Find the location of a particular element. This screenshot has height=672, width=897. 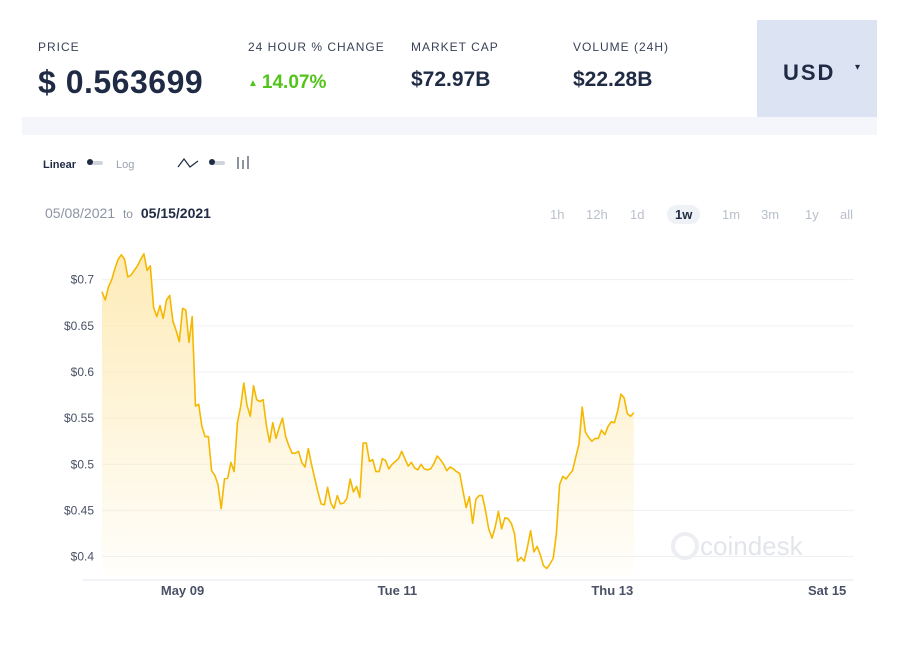

price-label: PRICE is located at coordinates (59, 47).